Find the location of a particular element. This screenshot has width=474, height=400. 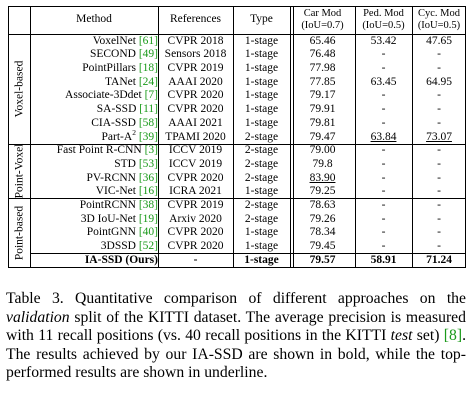

method-citation: [52] is located at coordinates (148, 246).